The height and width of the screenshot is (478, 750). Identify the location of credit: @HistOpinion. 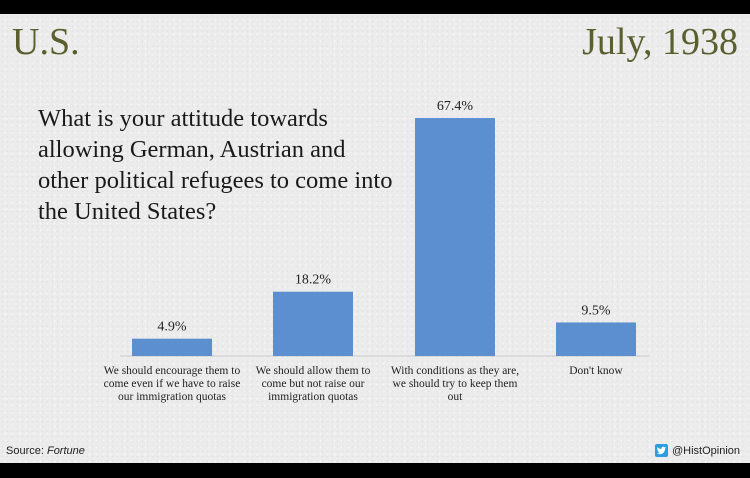
(697, 450).